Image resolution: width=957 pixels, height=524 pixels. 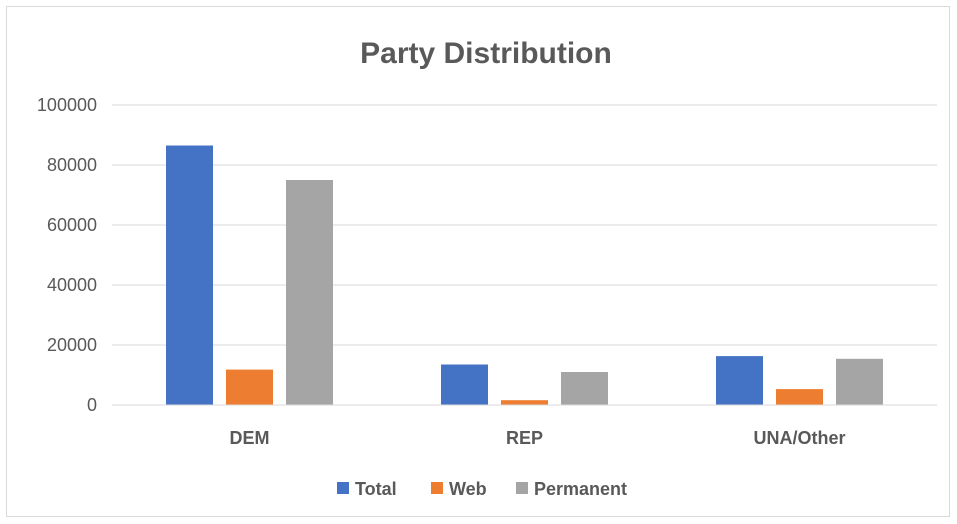 I want to click on y-tick-label: 0, so click(x=92, y=405).